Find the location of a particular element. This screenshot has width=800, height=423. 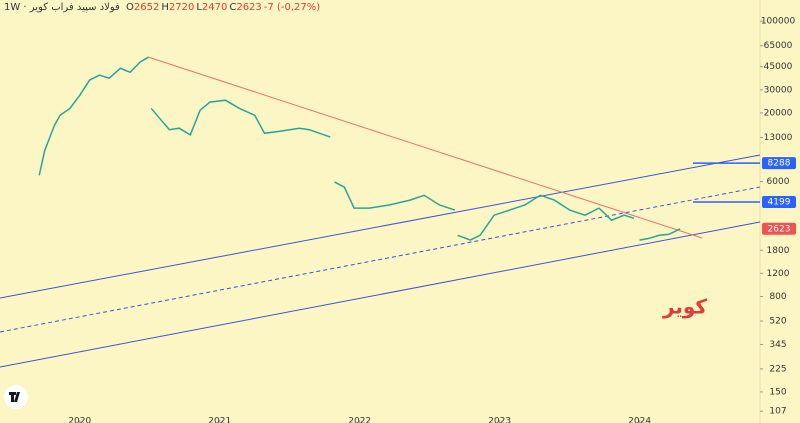

ohlc-prefix: C is located at coordinates (233, 7).